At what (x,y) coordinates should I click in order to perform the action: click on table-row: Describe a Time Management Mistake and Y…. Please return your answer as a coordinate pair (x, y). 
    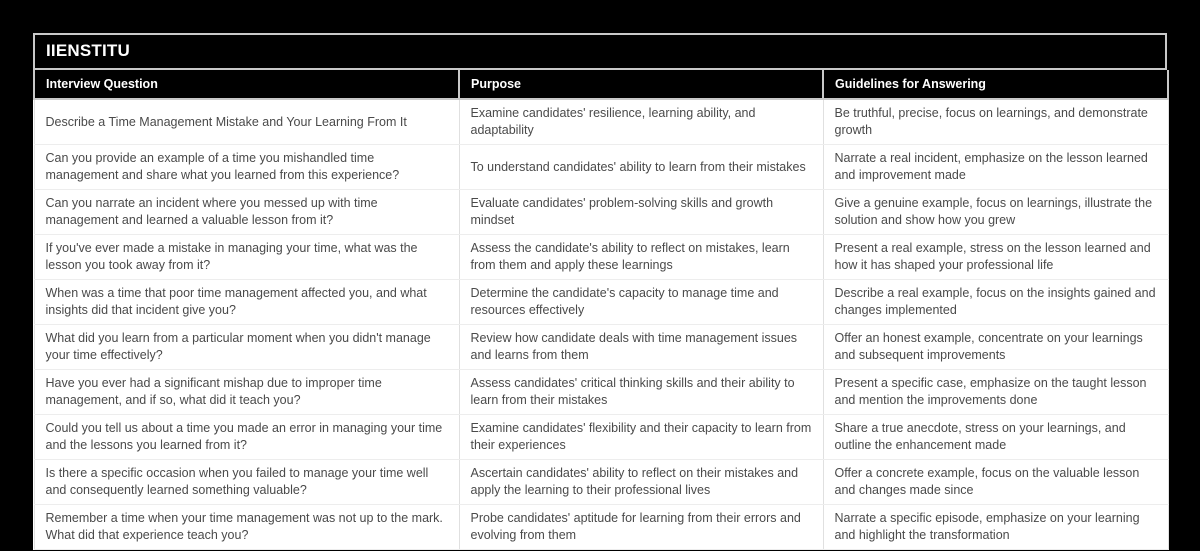
    Looking at the image, I should click on (601, 121).